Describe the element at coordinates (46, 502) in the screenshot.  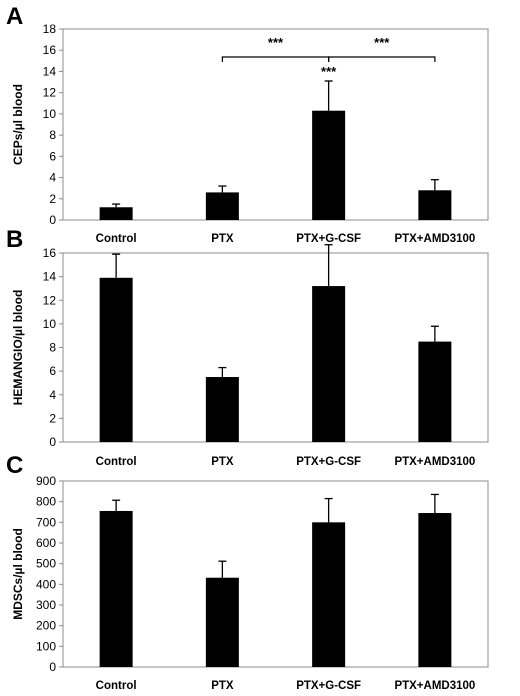
I see `y-tick-label: 800` at that location.